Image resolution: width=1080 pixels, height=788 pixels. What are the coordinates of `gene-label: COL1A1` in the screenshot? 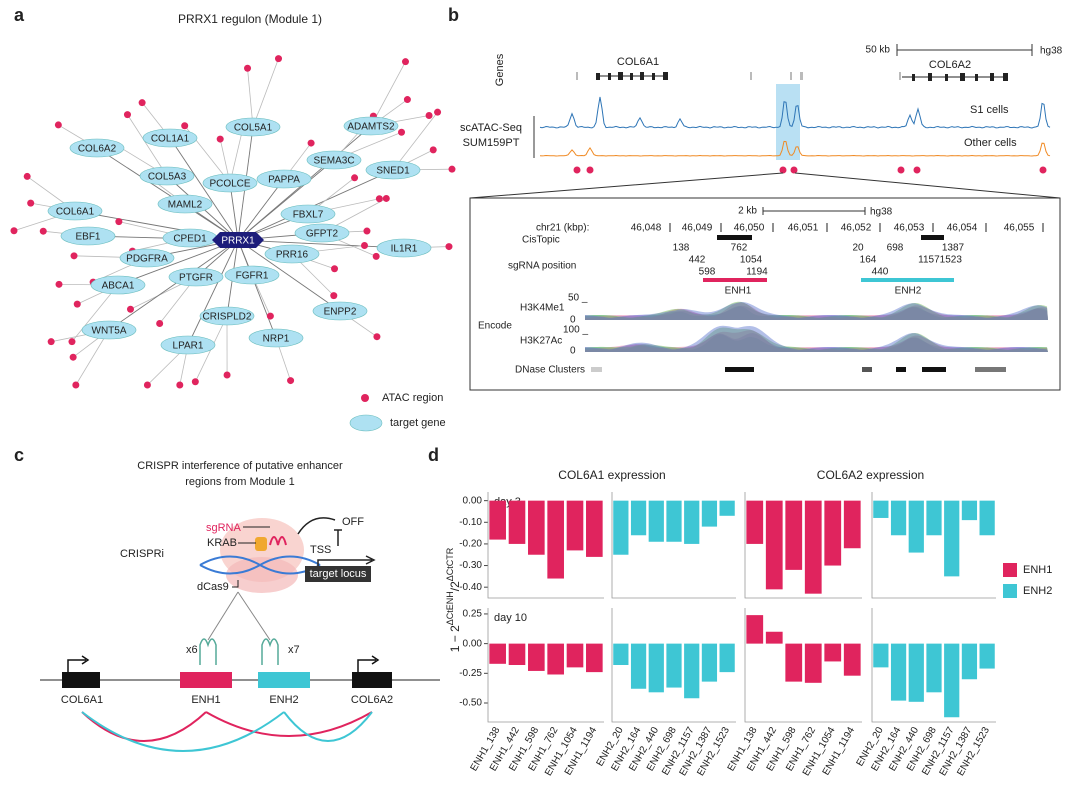 It's located at (170, 139).